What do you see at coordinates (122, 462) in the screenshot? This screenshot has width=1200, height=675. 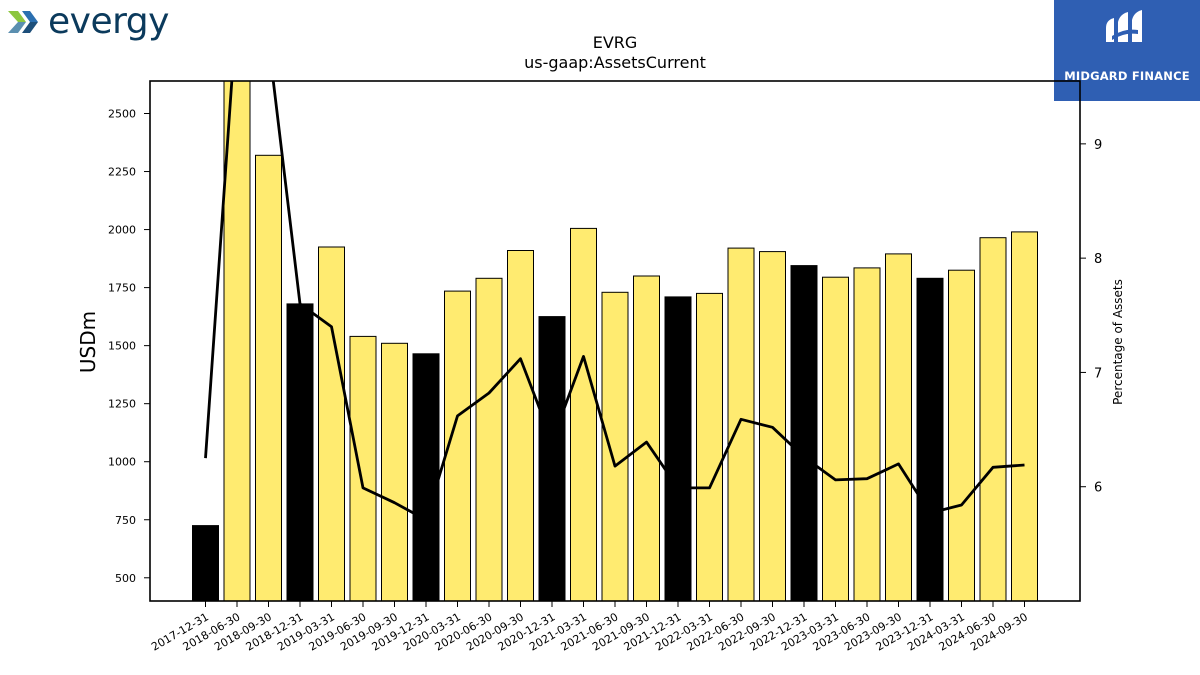 I see `y-tick-label-1000: 1000` at bounding box center [122, 462].